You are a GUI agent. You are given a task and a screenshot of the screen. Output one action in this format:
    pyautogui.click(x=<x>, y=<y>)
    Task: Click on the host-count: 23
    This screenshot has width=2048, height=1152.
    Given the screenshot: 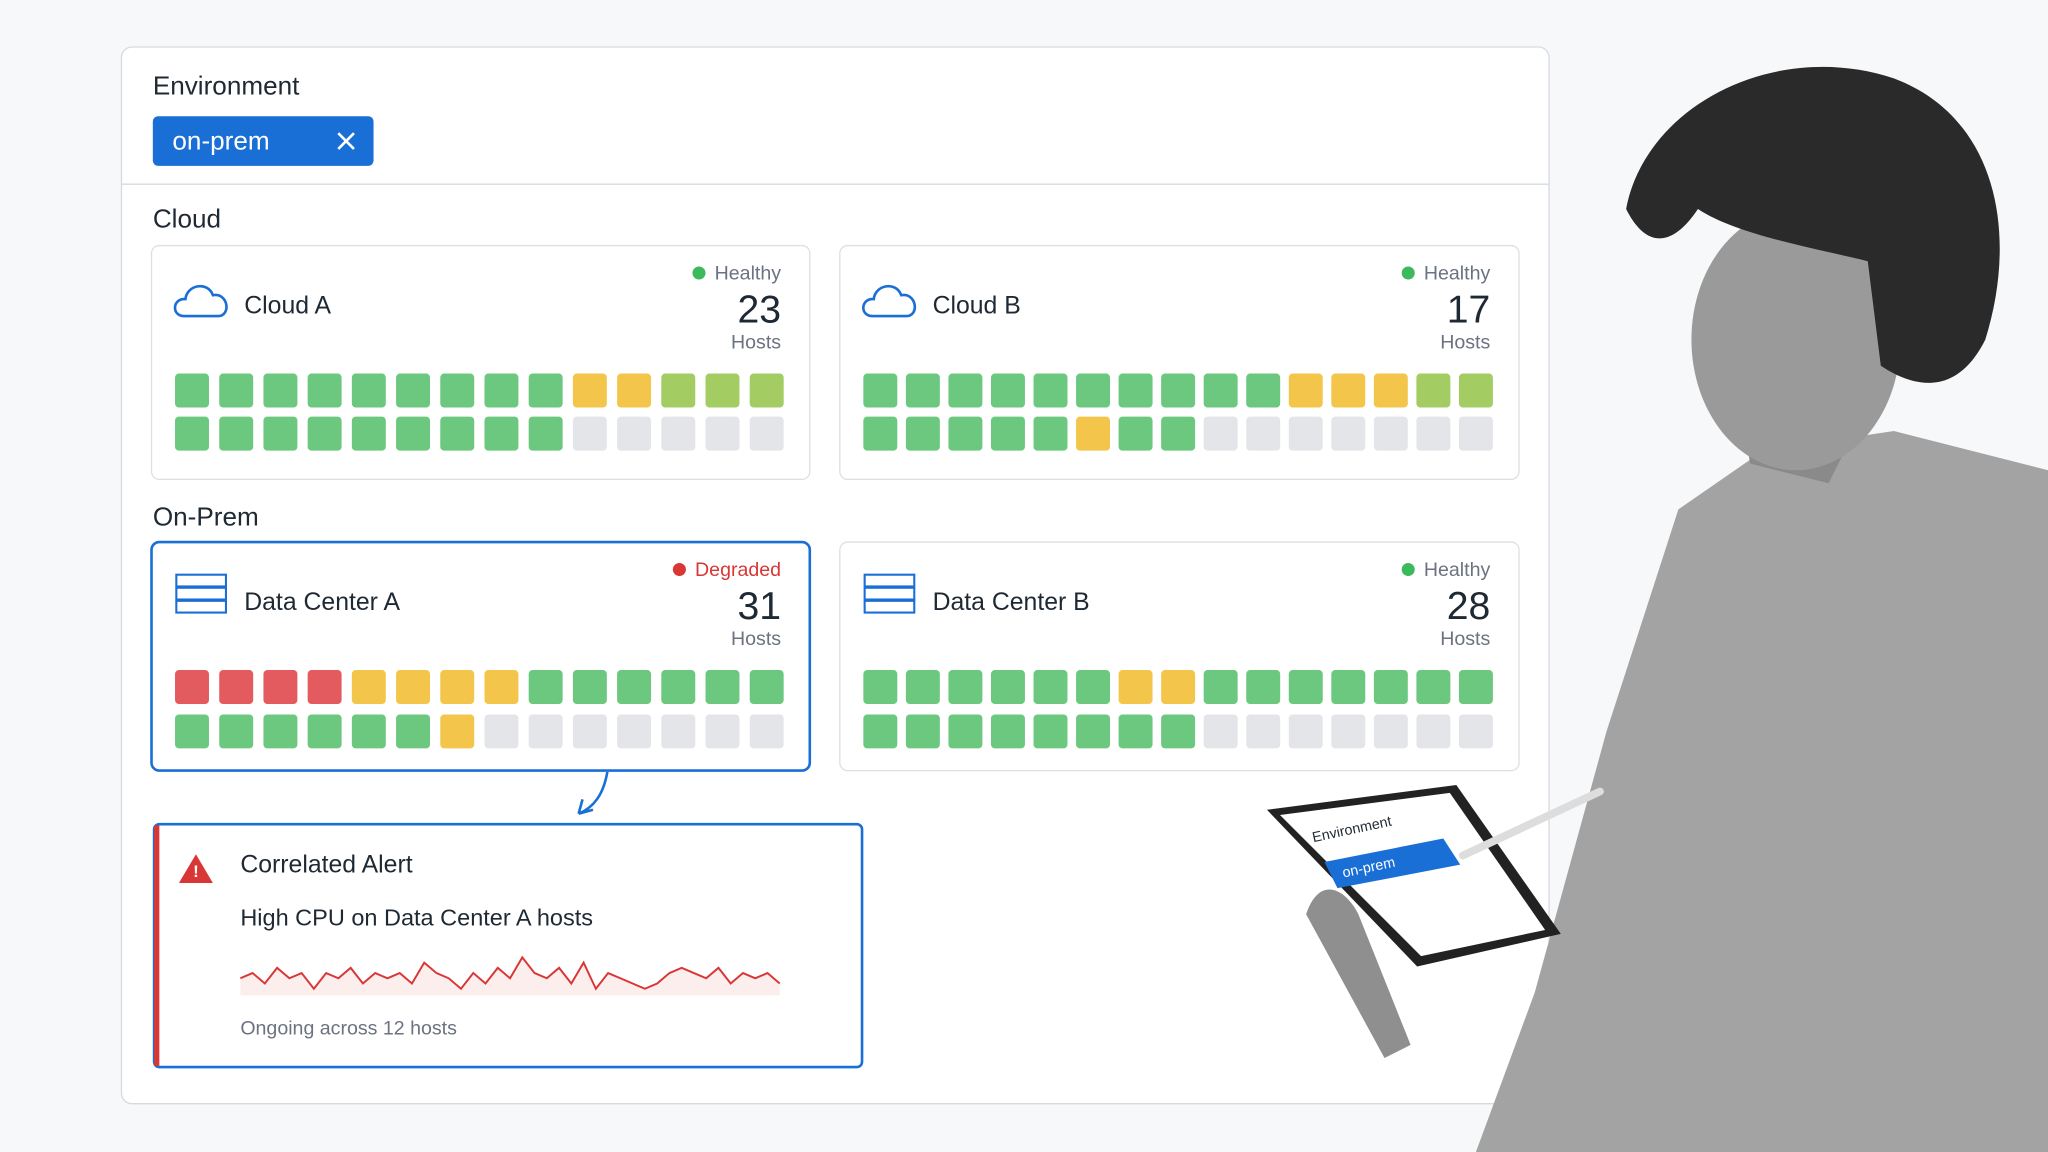 What is the action you would take?
    pyautogui.click(x=759, y=310)
    